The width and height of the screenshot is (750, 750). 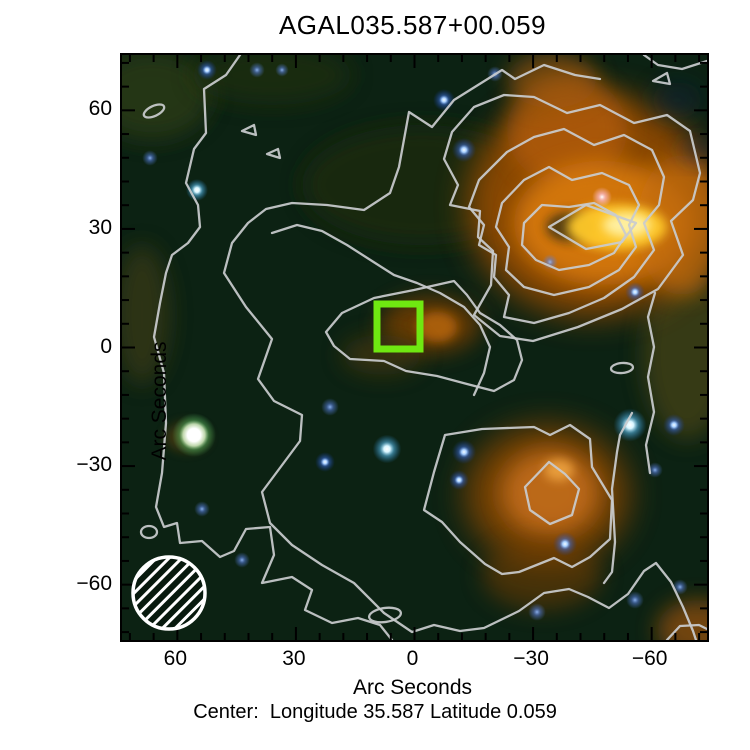 What do you see at coordinates (412, 658) in the screenshot?
I see `x-tick-label: 0` at bounding box center [412, 658].